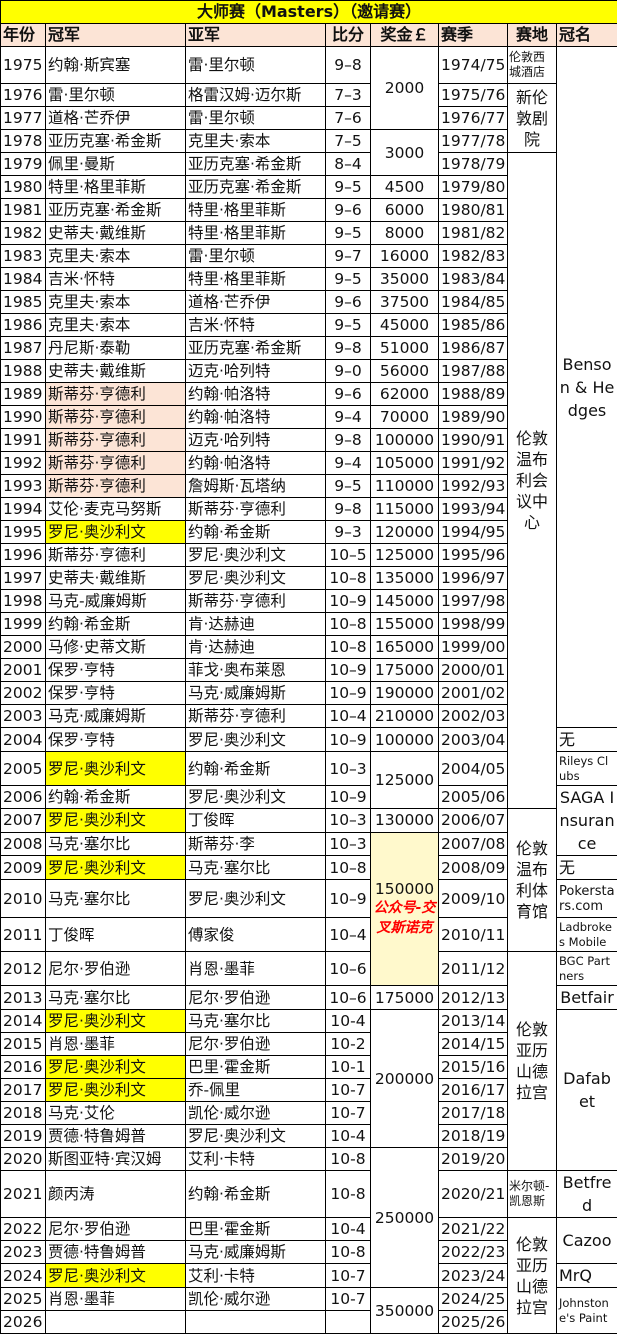  Describe the element at coordinates (473, 279) in the screenshot. I see `season-cell: 1983/84` at that location.